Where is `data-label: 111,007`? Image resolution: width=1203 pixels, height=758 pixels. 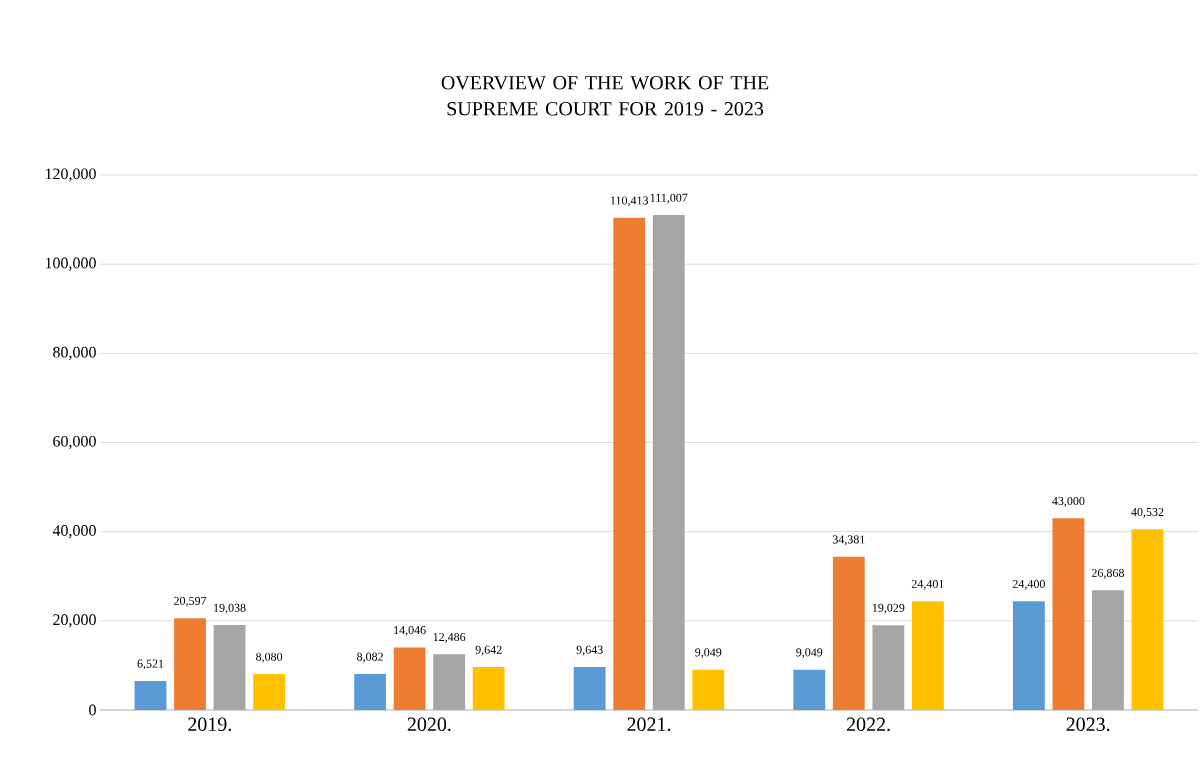 data-label: 111,007 is located at coordinates (669, 198).